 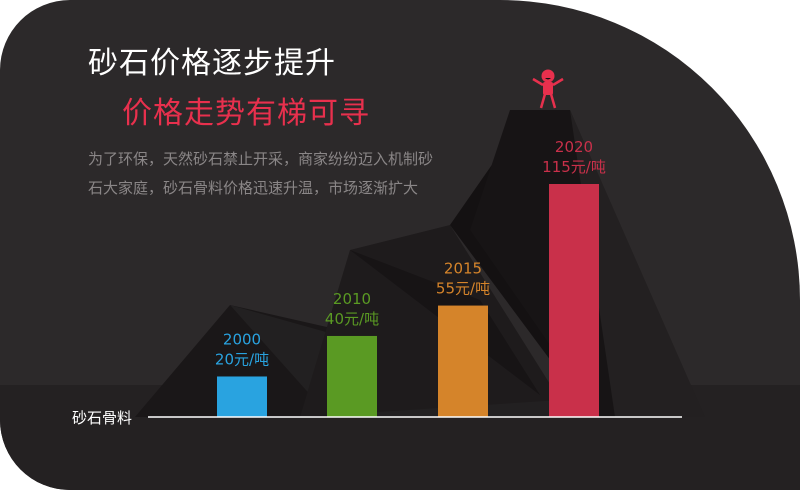 I want to click on bar-2010, so click(x=352, y=376).